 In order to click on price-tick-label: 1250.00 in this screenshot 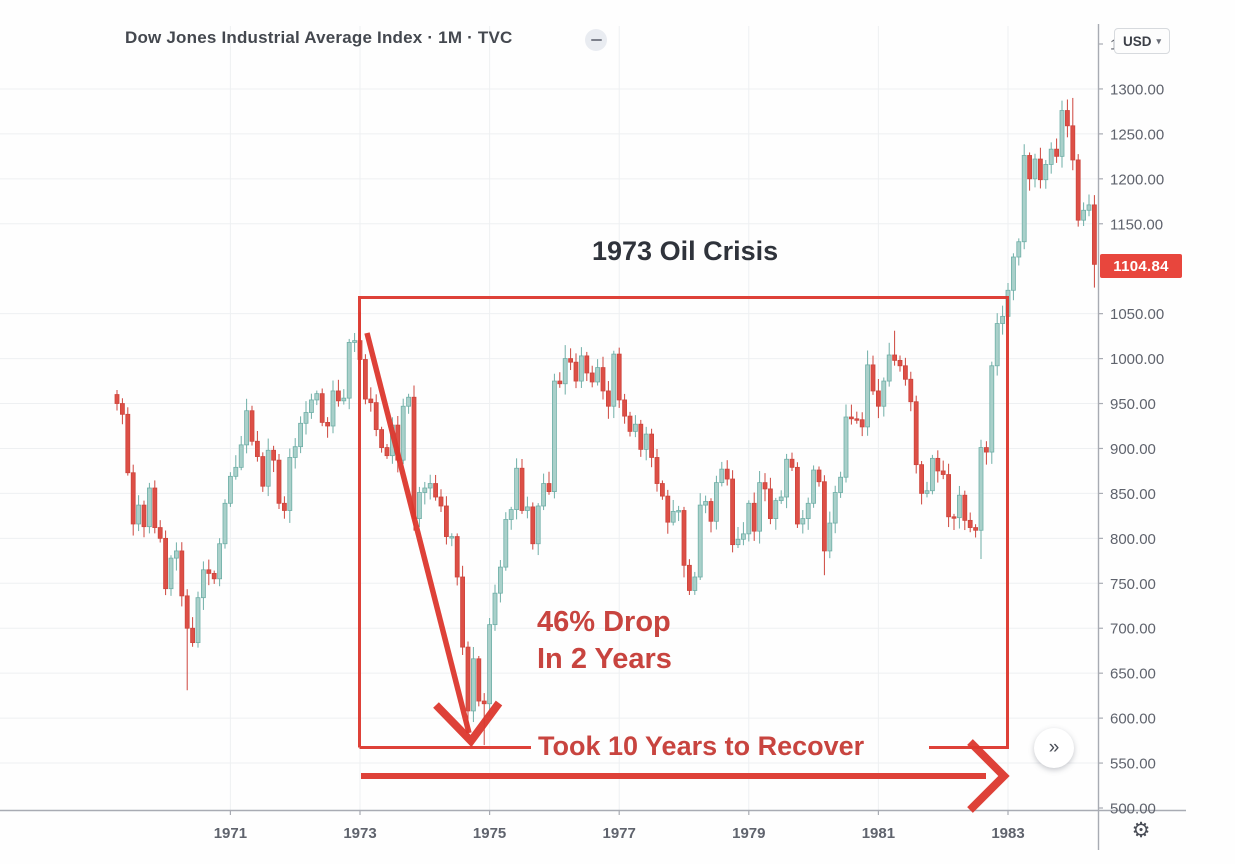, I will do `click(1137, 134)`.